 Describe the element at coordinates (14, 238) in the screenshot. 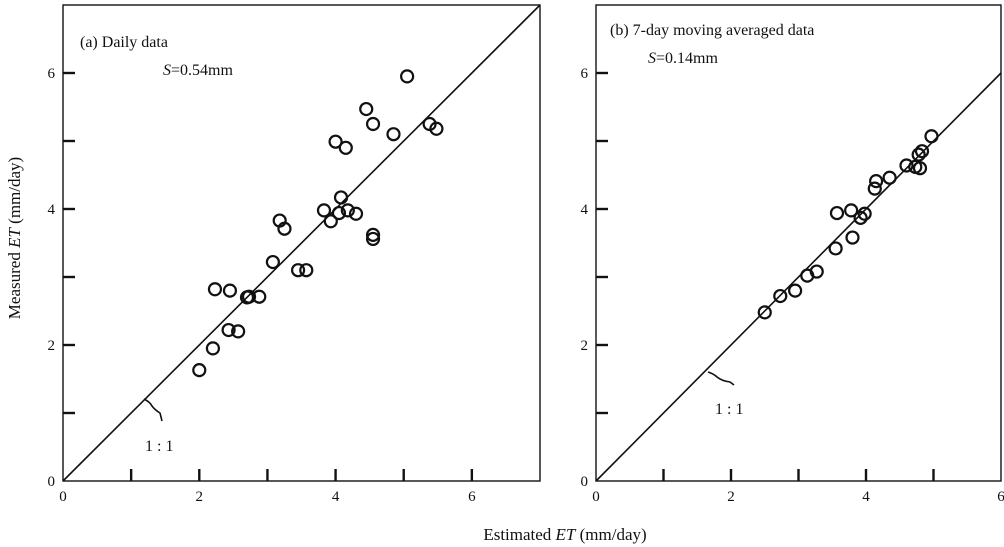

I see `y-axis-title: Measured ET (mm/day)` at that location.